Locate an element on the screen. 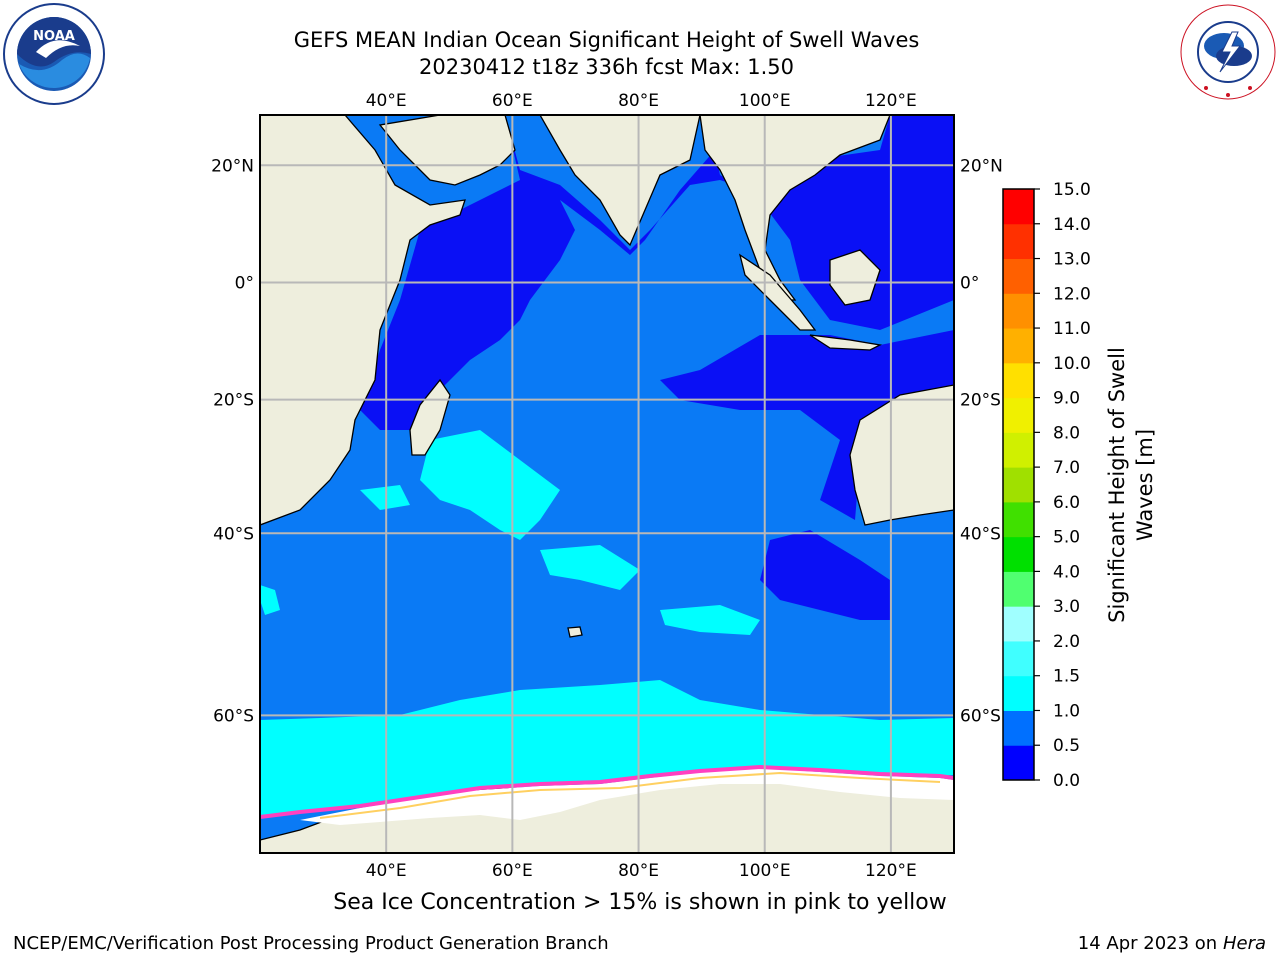 This screenshot has width=1280, height=960. lon-tick-bottom: 40°E is located at coordinates (386, 871).